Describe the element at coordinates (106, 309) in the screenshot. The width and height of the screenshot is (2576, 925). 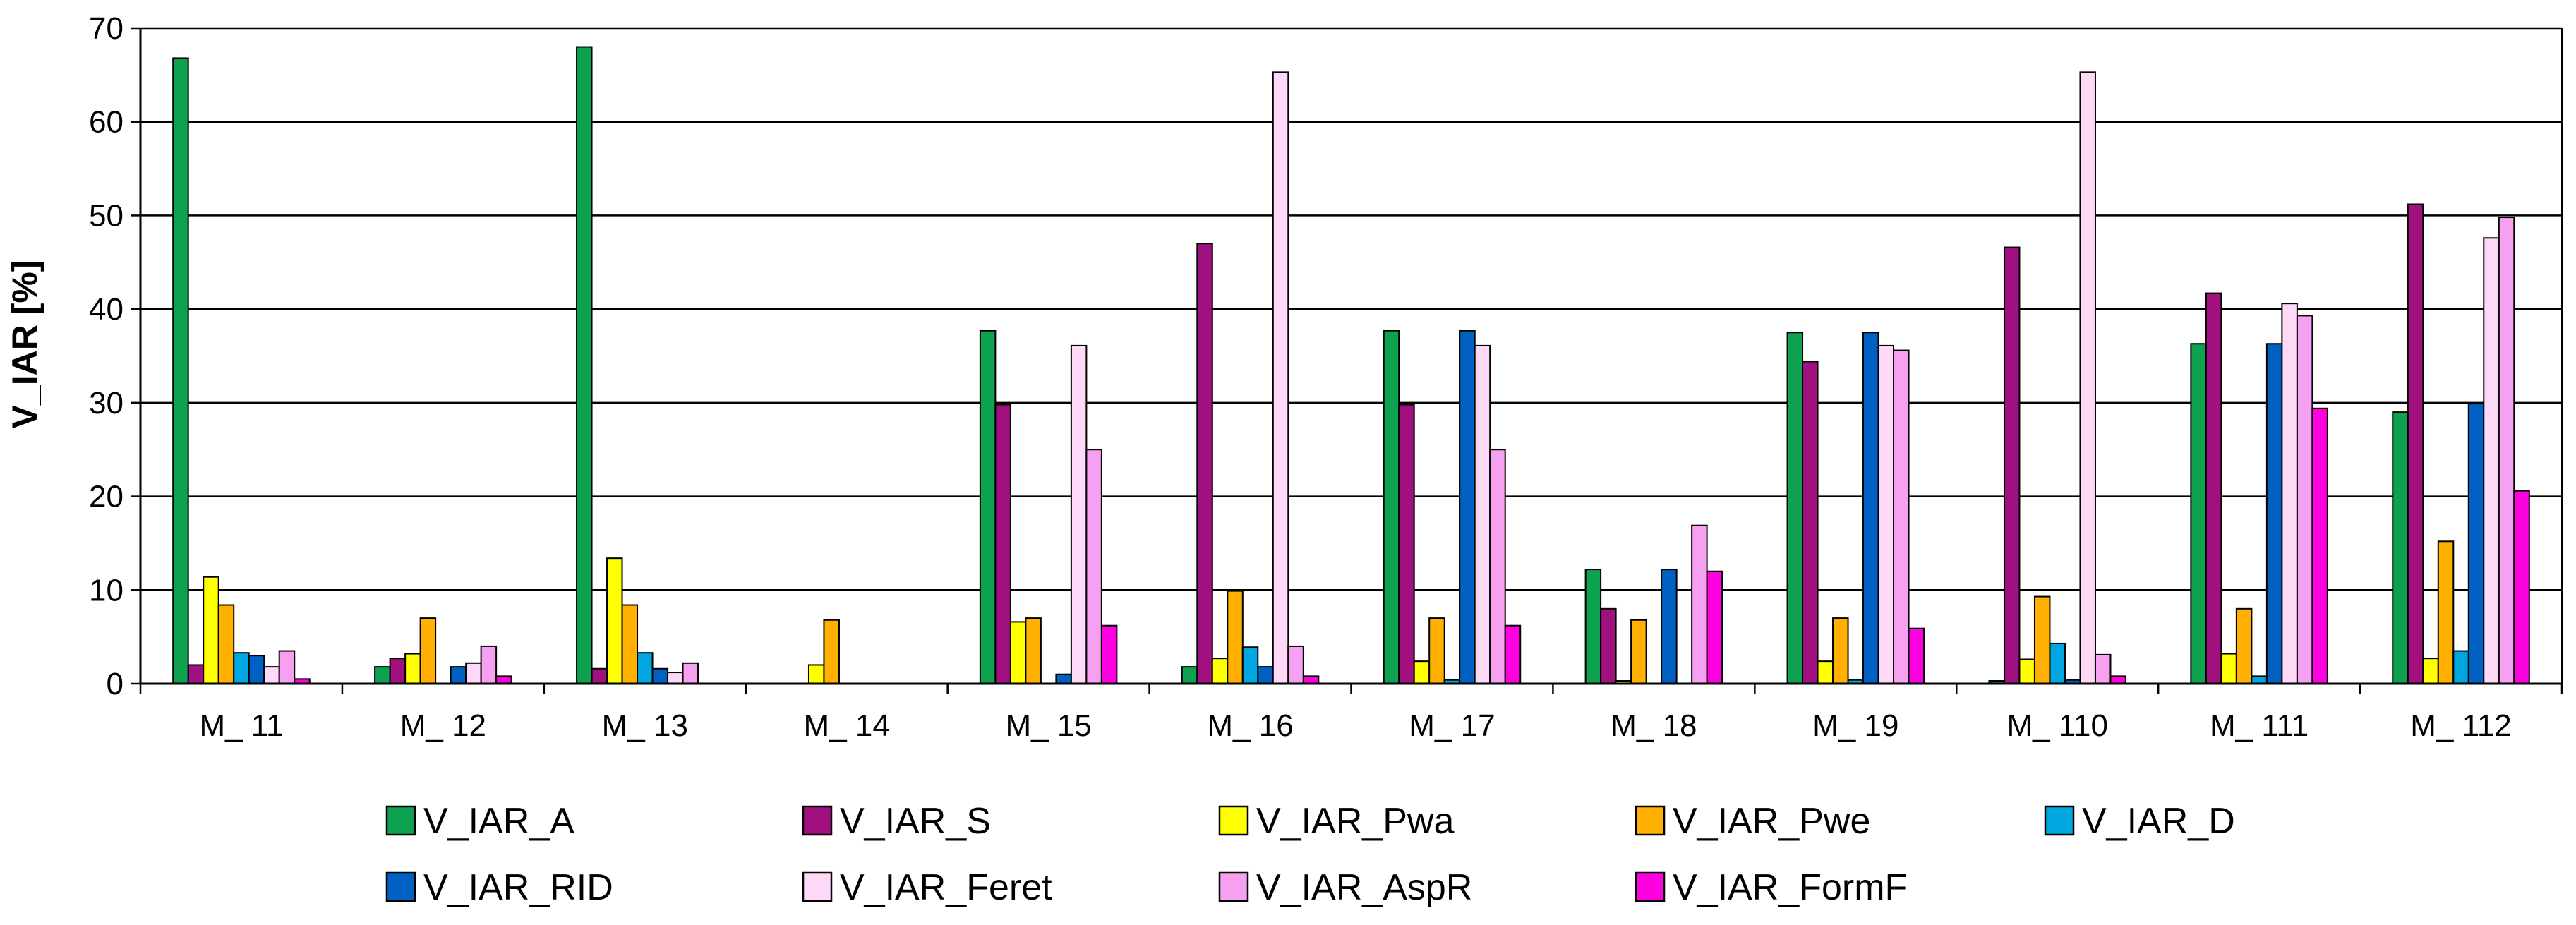
I see `y-tick-label: 40` at that location.